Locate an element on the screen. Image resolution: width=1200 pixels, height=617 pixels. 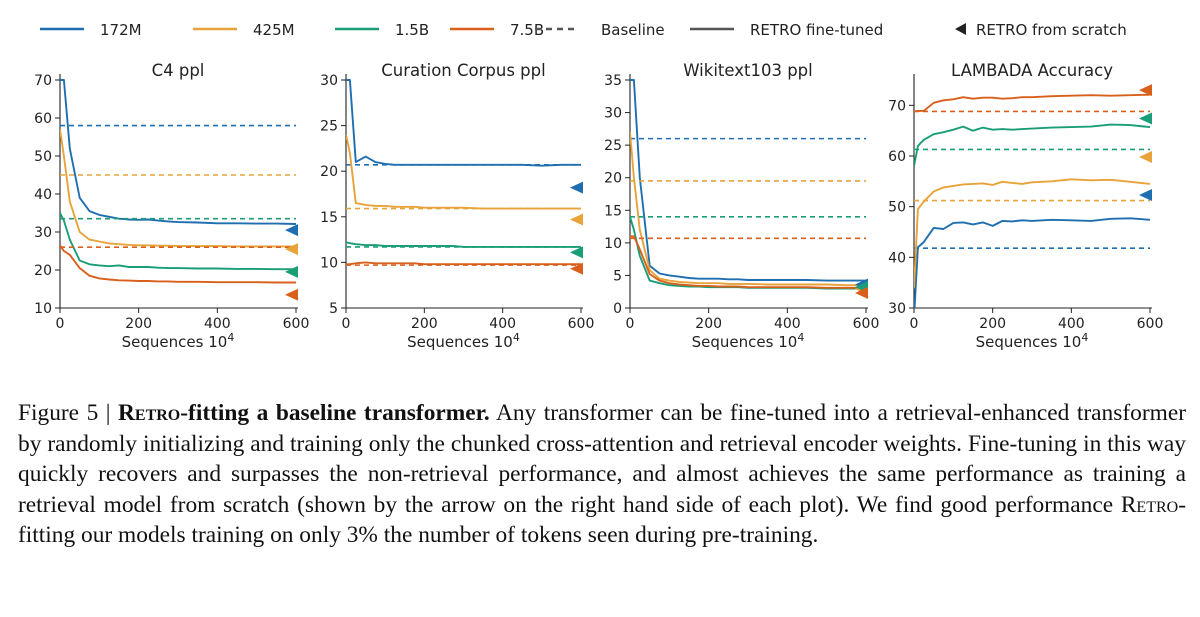
y-tick-label: 15 is located at coordinates (613, 211).